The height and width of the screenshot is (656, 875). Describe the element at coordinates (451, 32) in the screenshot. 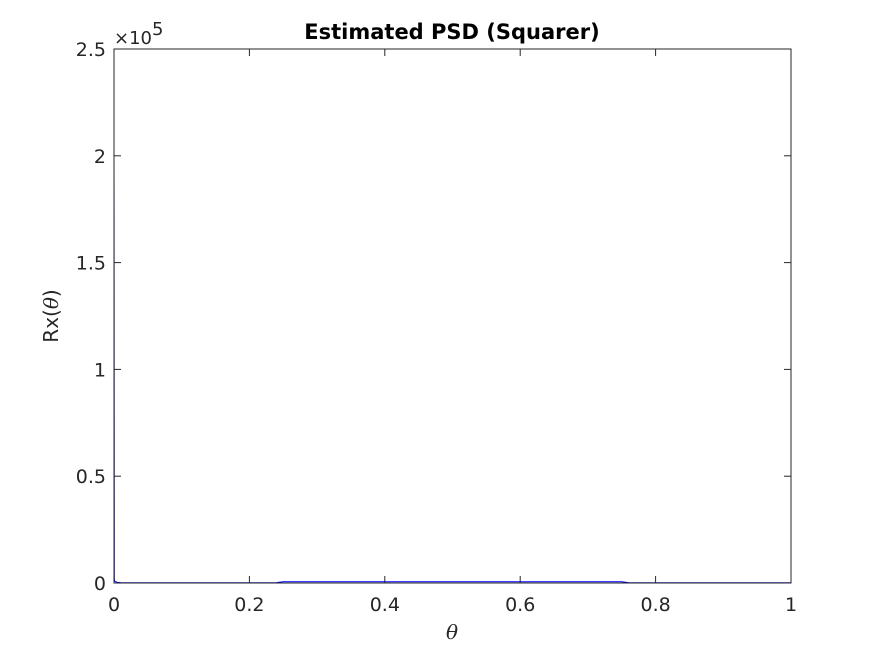

I see `chart-title: Estimated PSD (Squarer)` at that location.